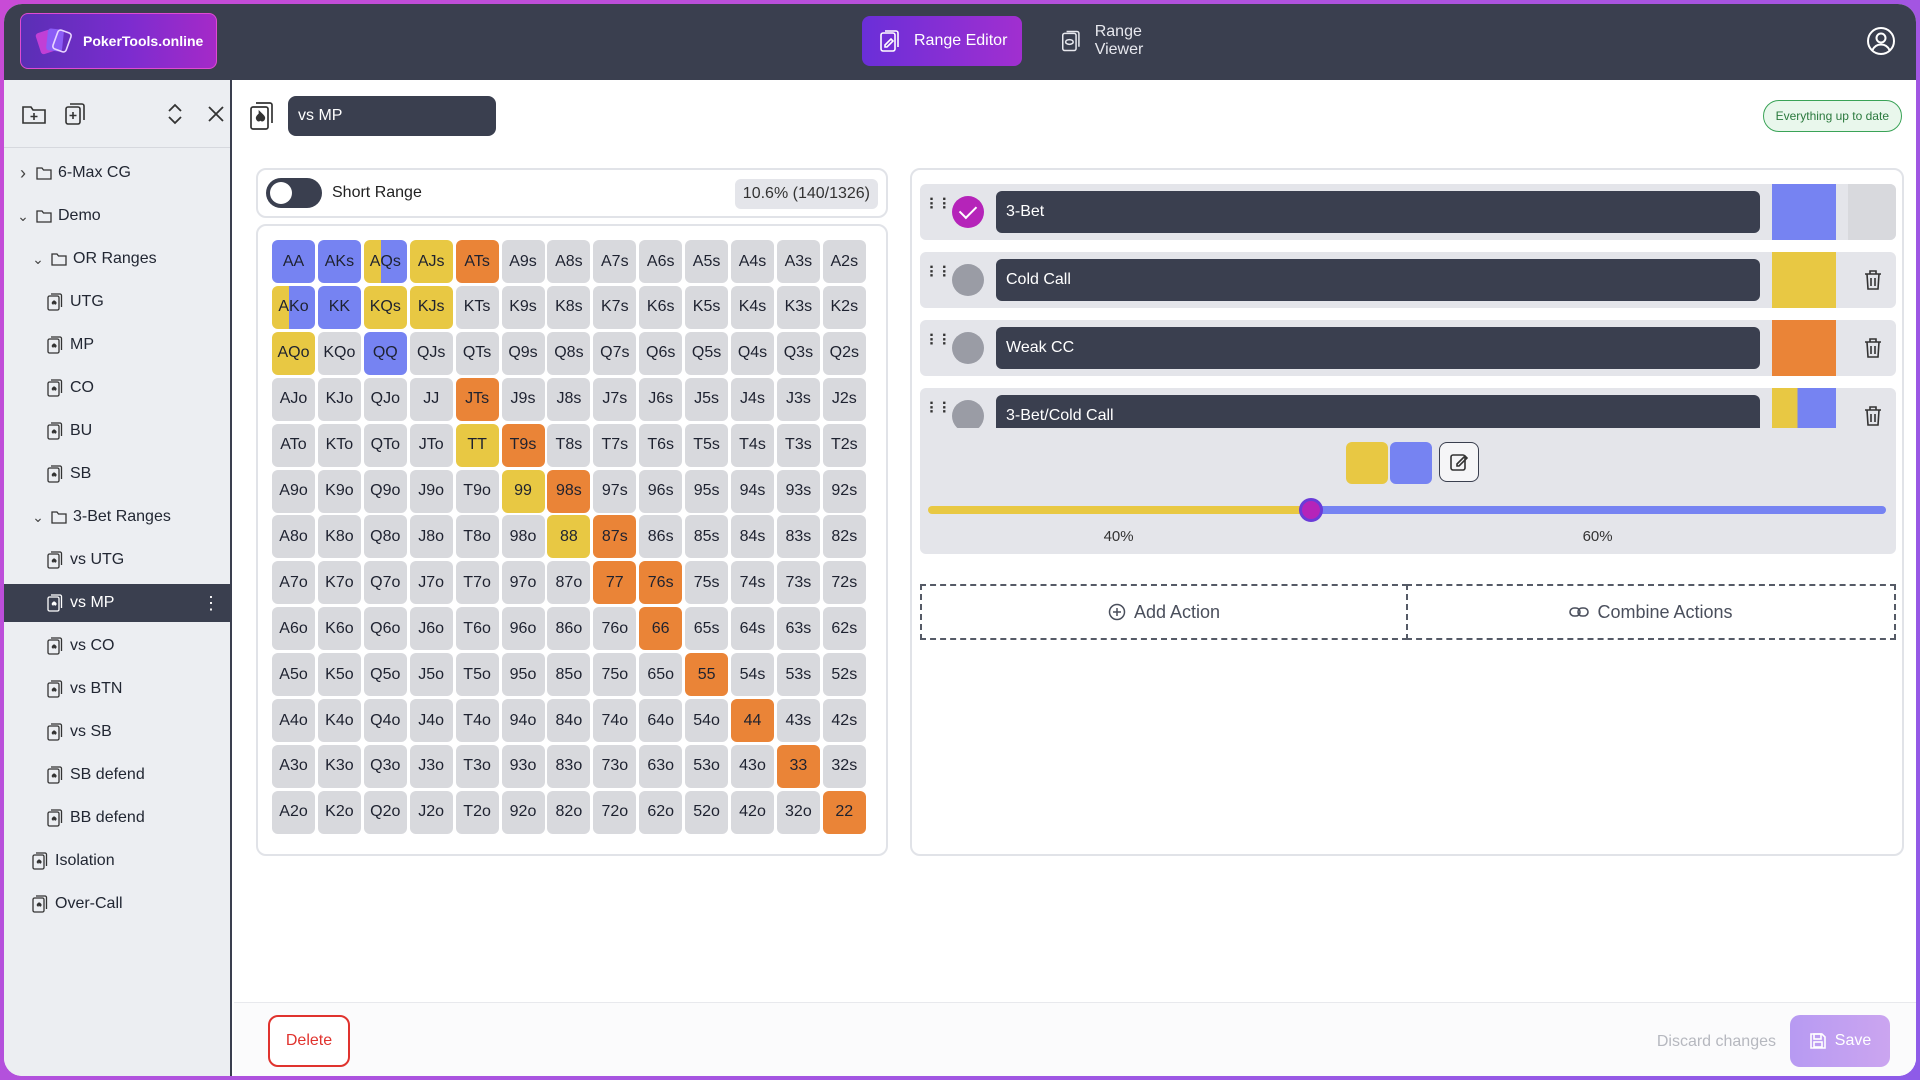 The width and height of the screenshot is (1920, 1080). What do you see at coordinates (118, 259) in the screenshot?
I see `tree-item-or-ranges: ⌄ OR Ranges` at bounding box center [118, 259].